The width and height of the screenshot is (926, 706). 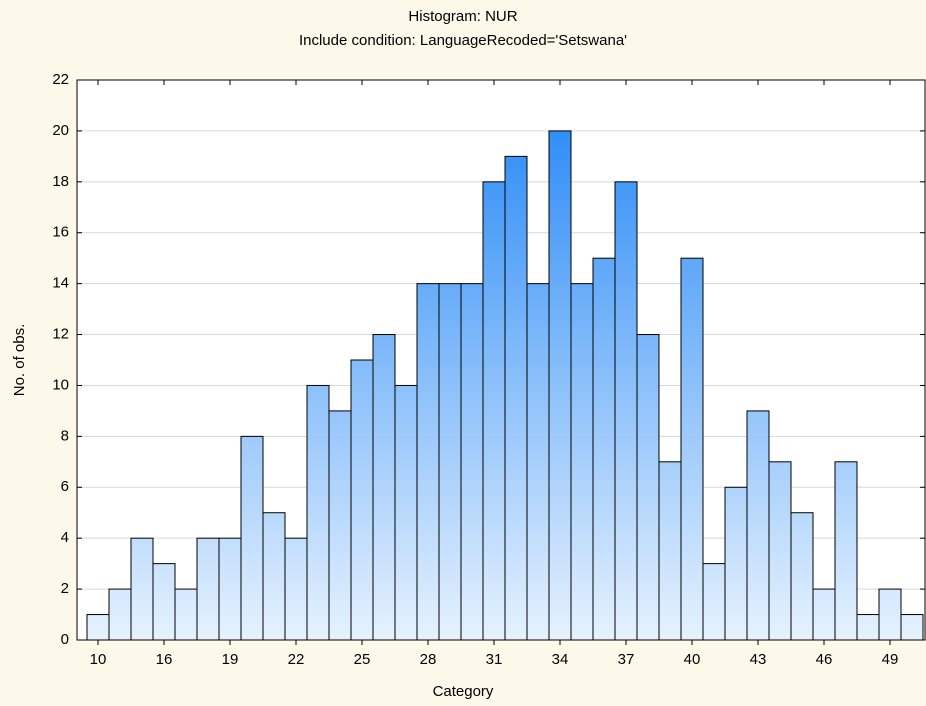 What do you see at coordinates (60, 384) in the screenshot?
I see `y-tick-label: 10` at bounding box center [60, 384].